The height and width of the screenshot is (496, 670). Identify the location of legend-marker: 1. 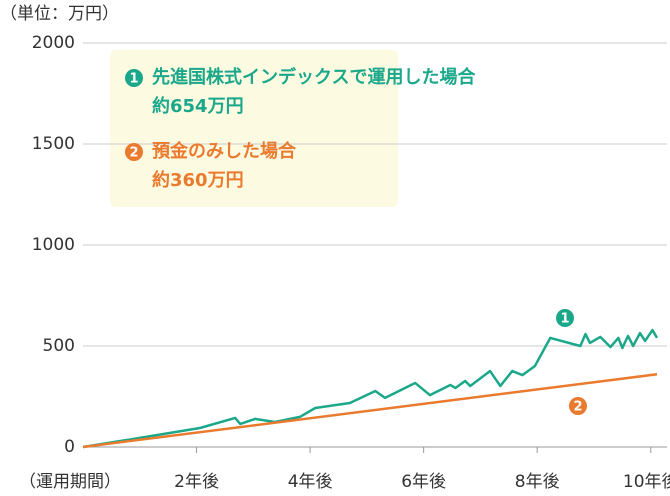
(133, 79).